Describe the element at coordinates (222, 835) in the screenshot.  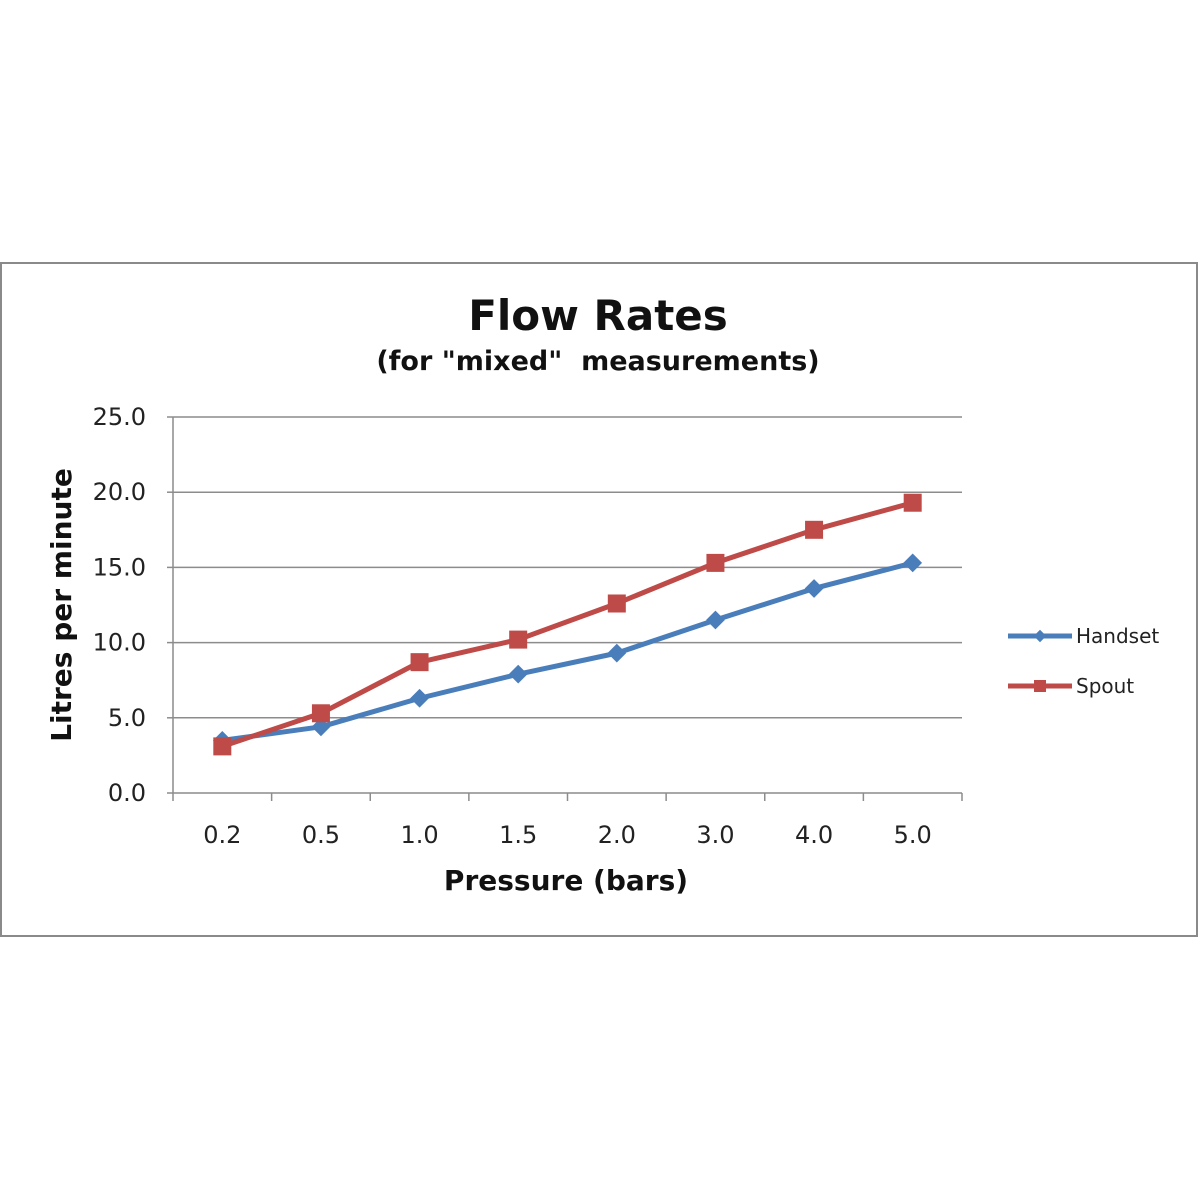
I see `x-tick-label: 0.2` at that location.